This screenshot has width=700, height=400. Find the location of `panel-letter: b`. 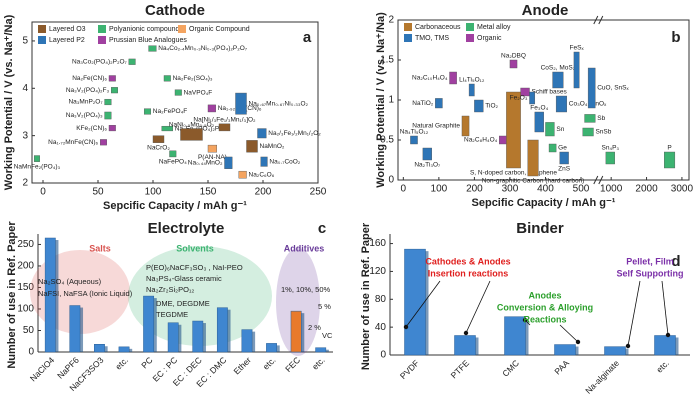

panel-letter: b is located at coordinates (675, 37).